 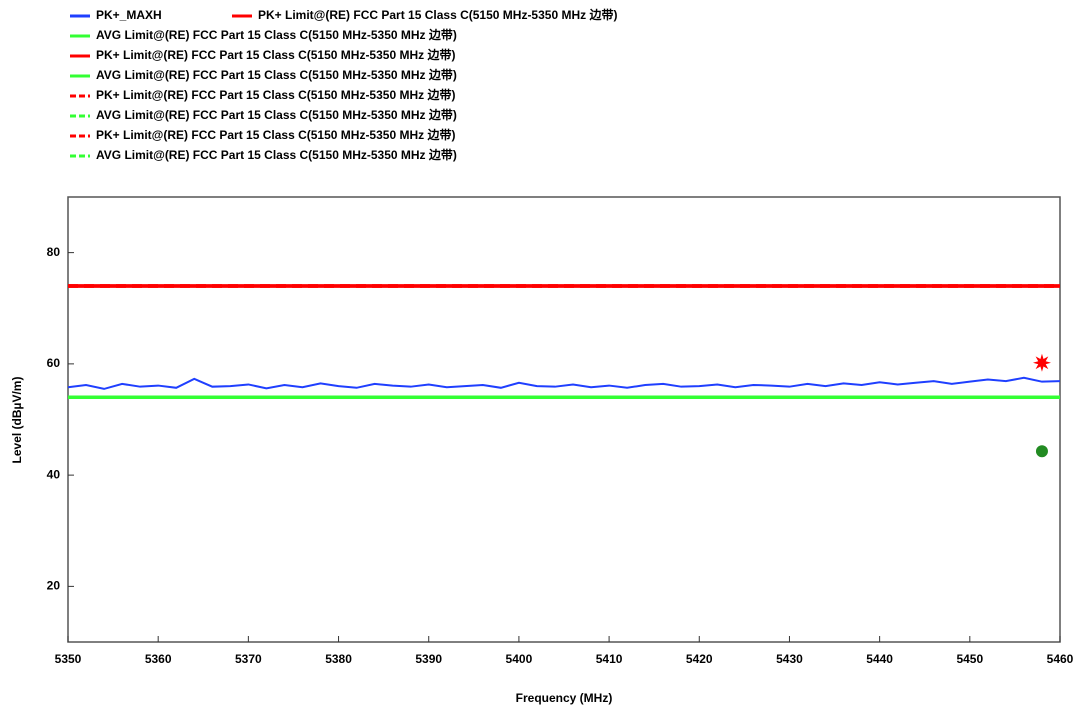 What do you see at coordinates (54, 252) in the screenshot?
I see `y-tick-label: 80` at bounding box center [54, 252].